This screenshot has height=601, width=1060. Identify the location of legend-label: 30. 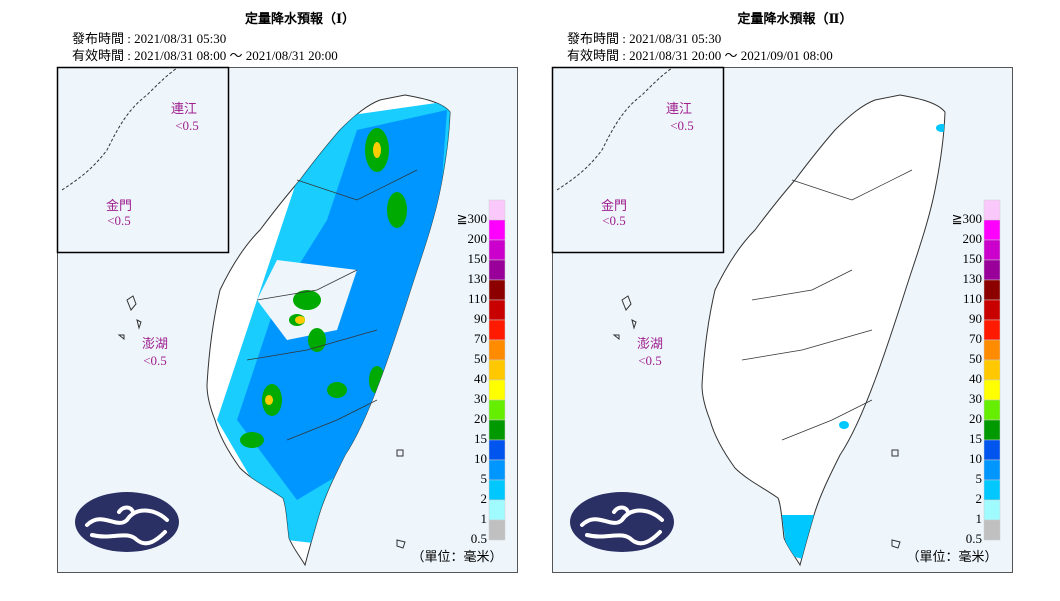
(480, 398).